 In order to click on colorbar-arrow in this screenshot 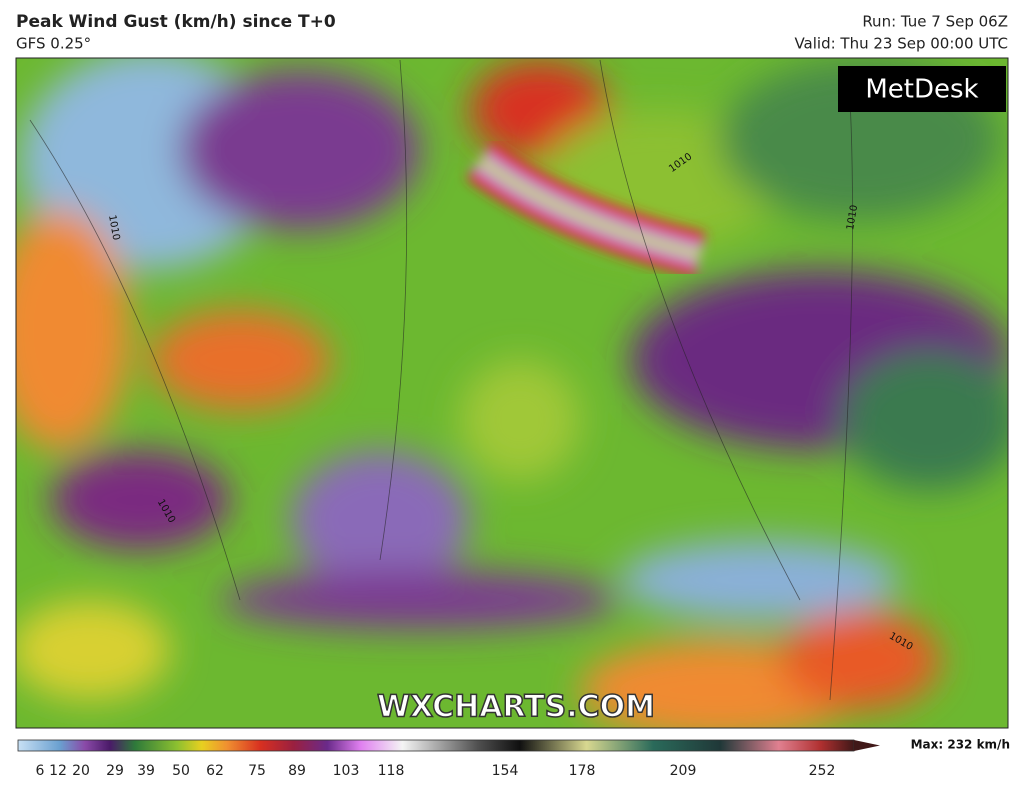, I will do `click(867, 745)`.